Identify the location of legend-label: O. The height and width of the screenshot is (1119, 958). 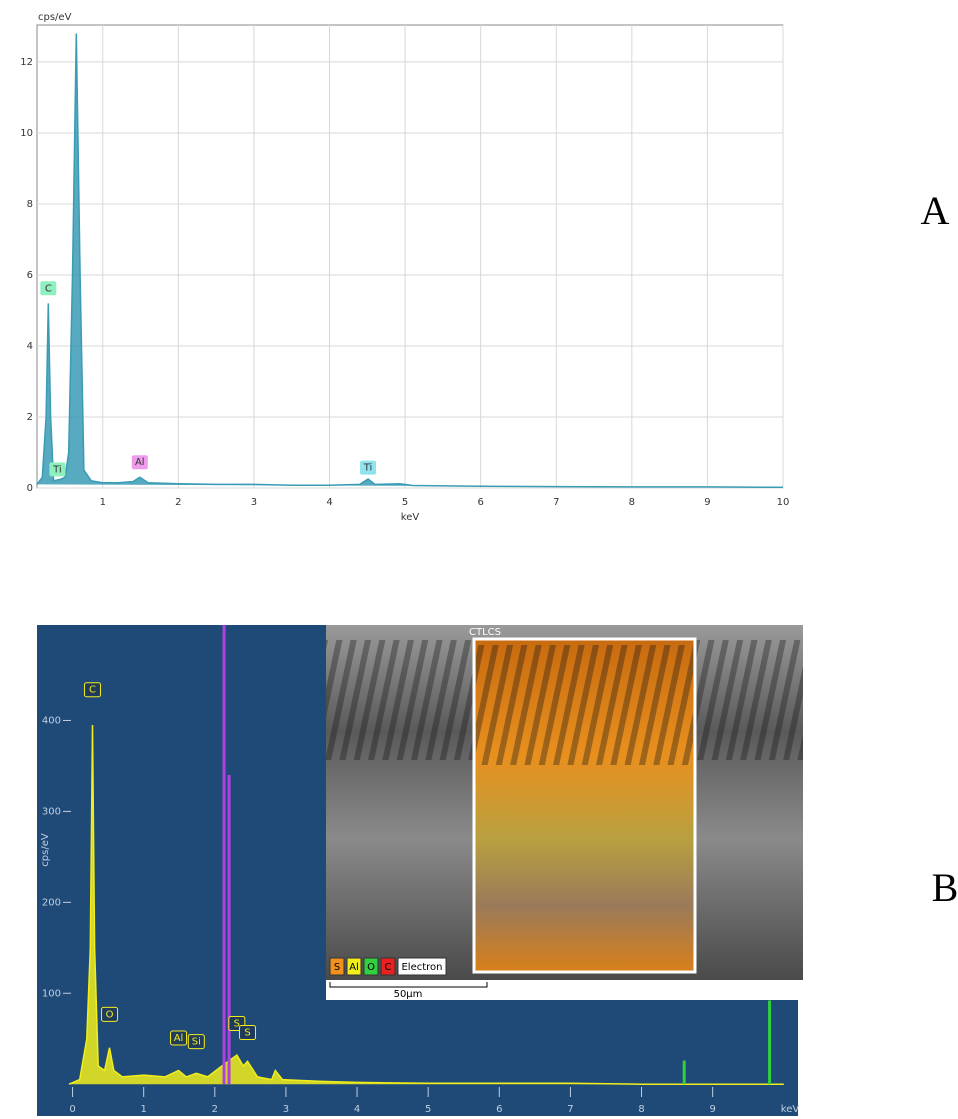
(371, 967).